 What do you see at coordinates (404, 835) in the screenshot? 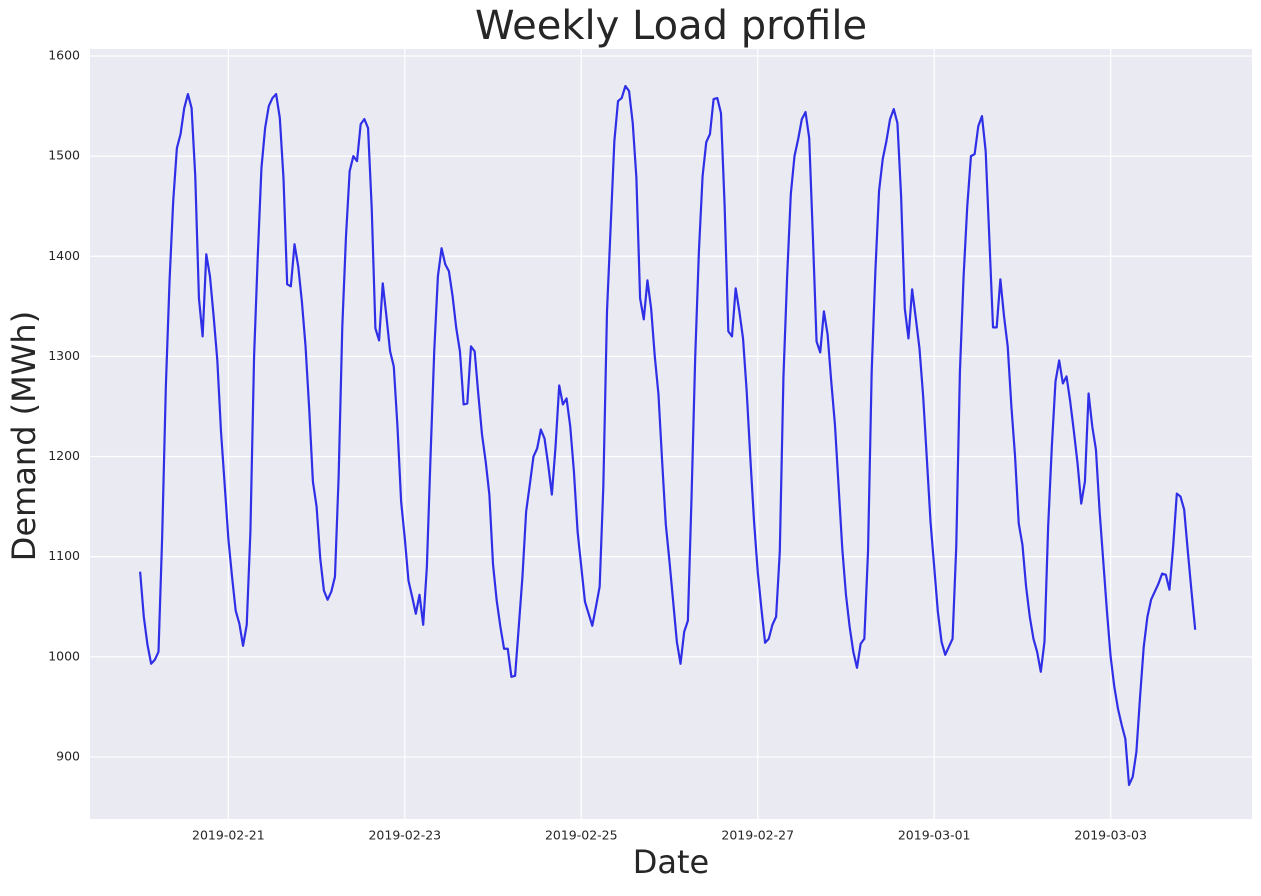
I see `x-tick-label: 2019-02-23` at bounding box center [404, 835].